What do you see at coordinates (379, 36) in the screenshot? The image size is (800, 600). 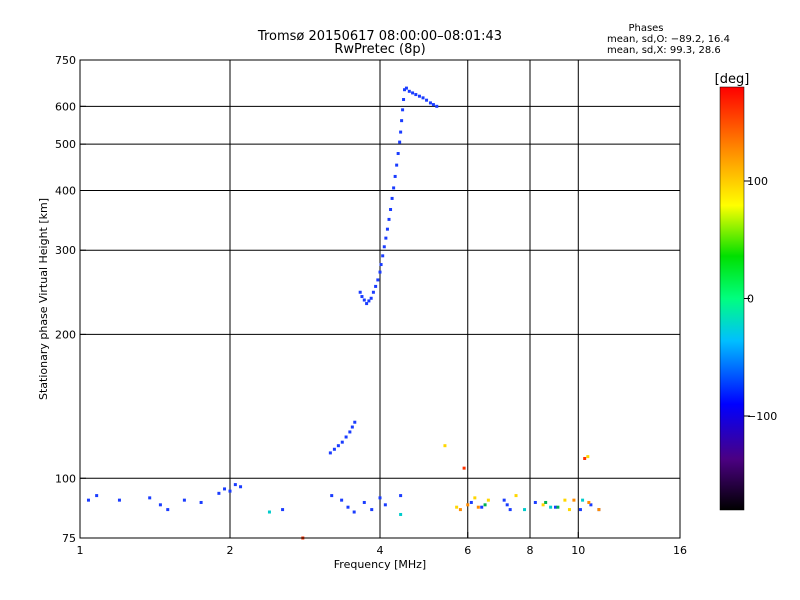 I see `chart-title: Tromsø 20150617 08:00:00–08:01:43` at bounding box center [379, 36].